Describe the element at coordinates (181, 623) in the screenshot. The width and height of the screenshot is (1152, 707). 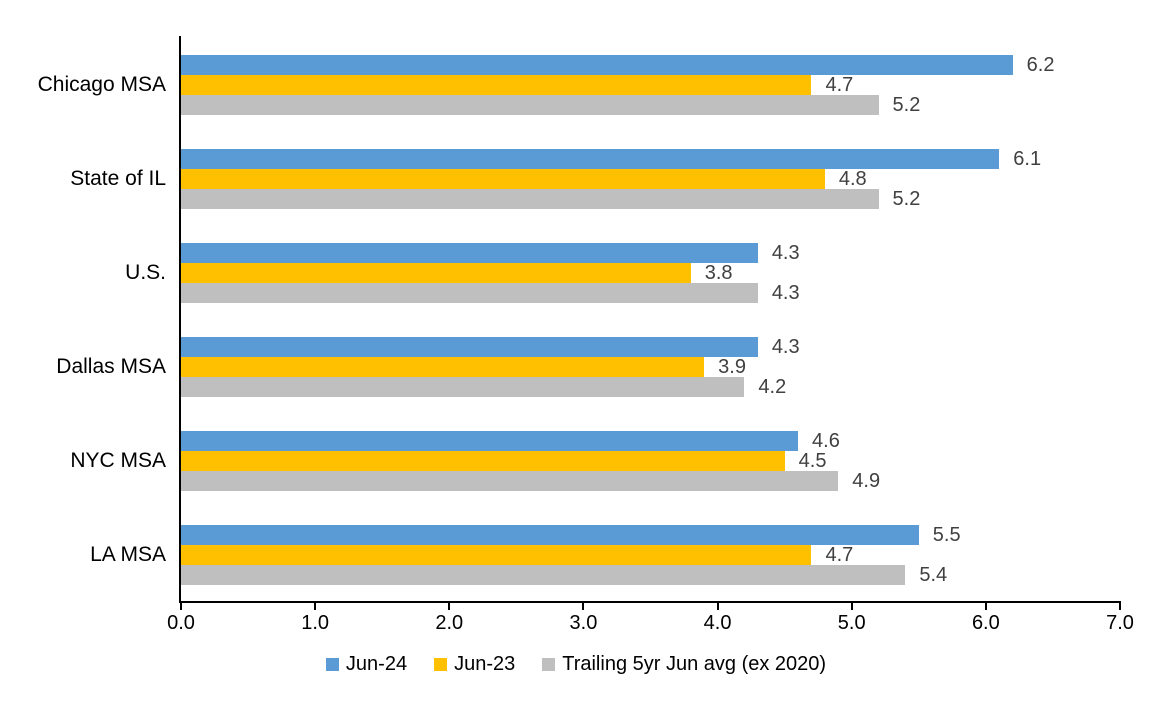
I see `x-tick-label: 0.0` at that location.